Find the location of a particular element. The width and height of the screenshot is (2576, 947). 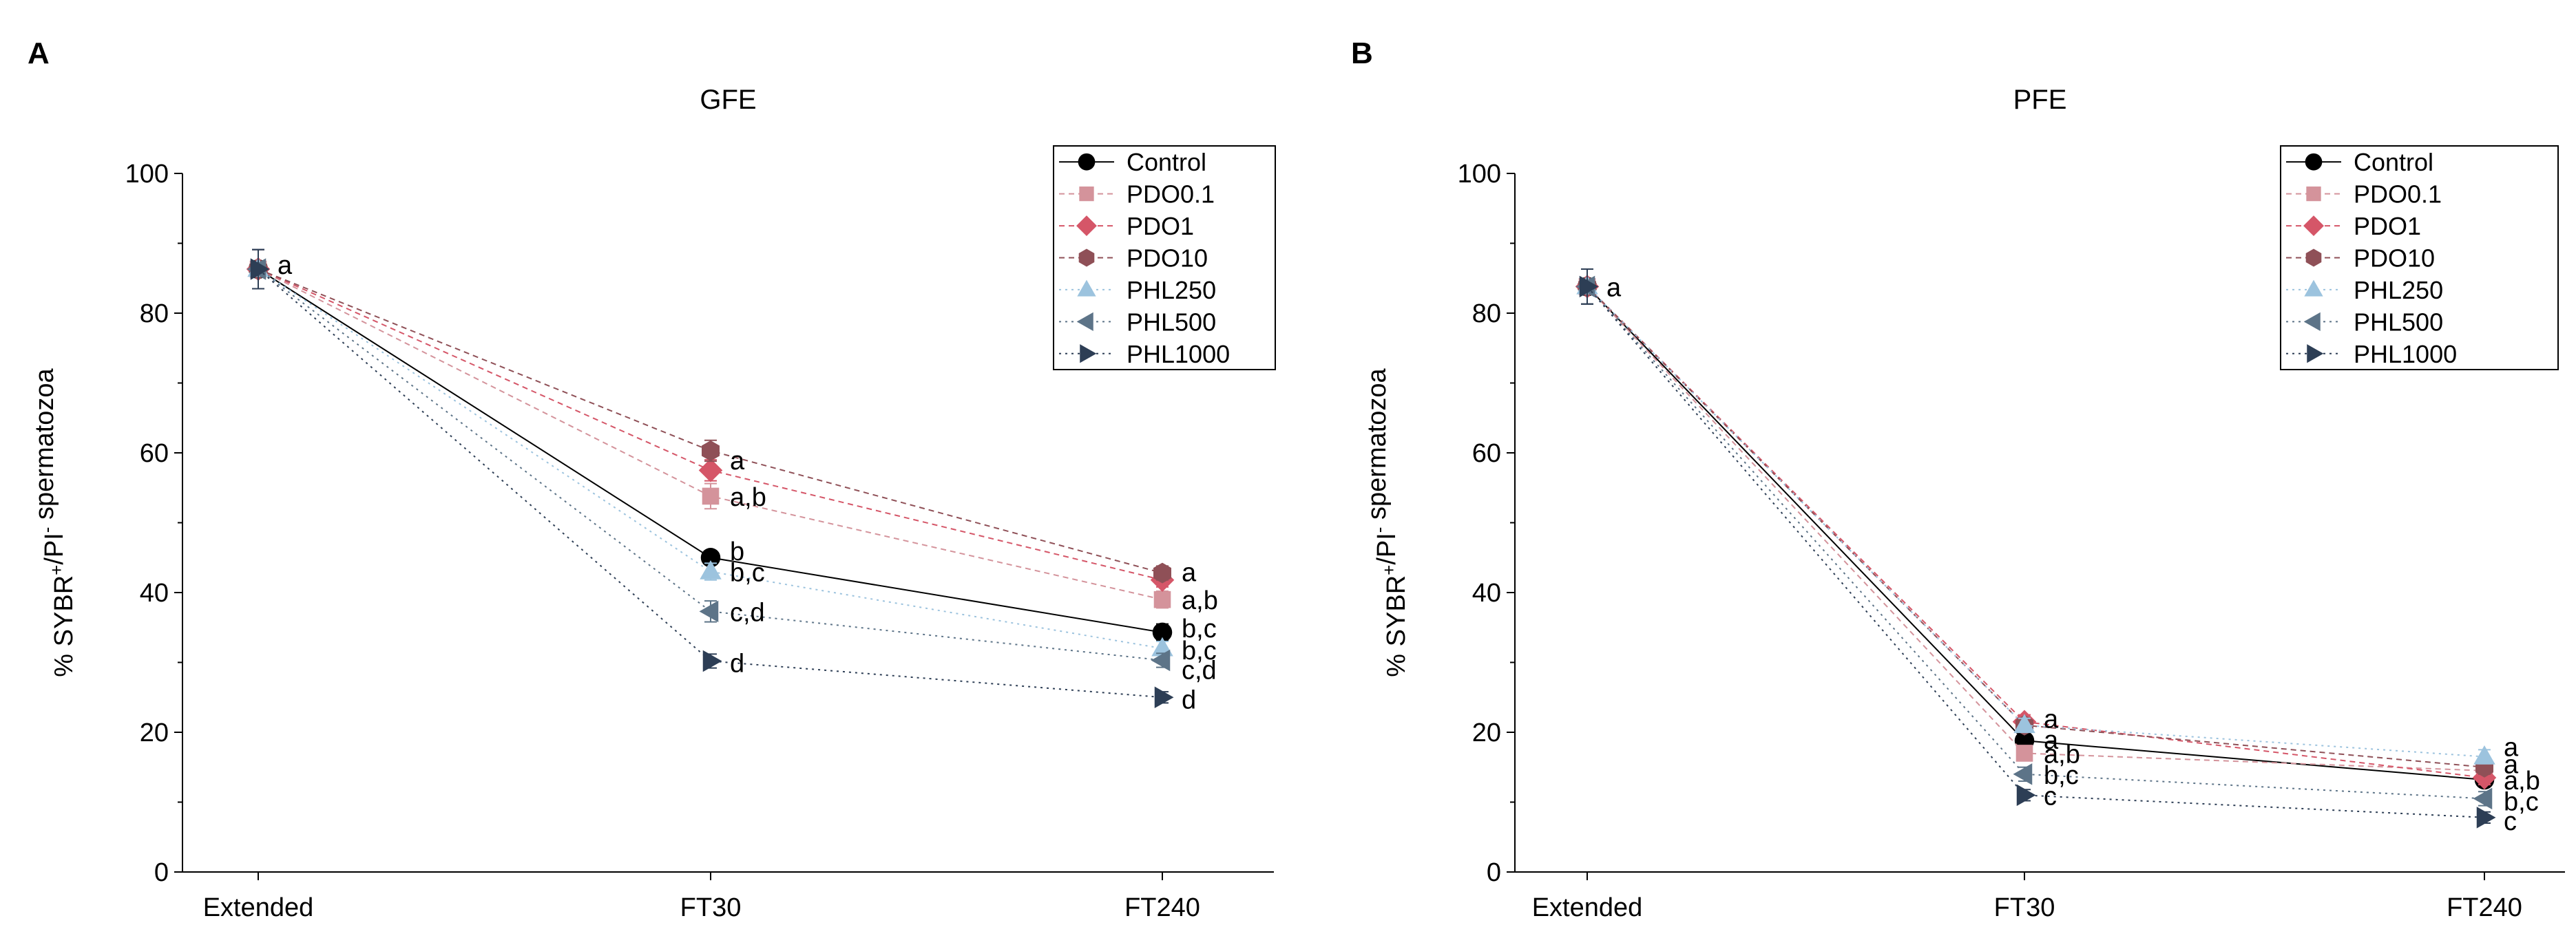

annotation-b-9: b,c is located at coordinates (2521, 801).